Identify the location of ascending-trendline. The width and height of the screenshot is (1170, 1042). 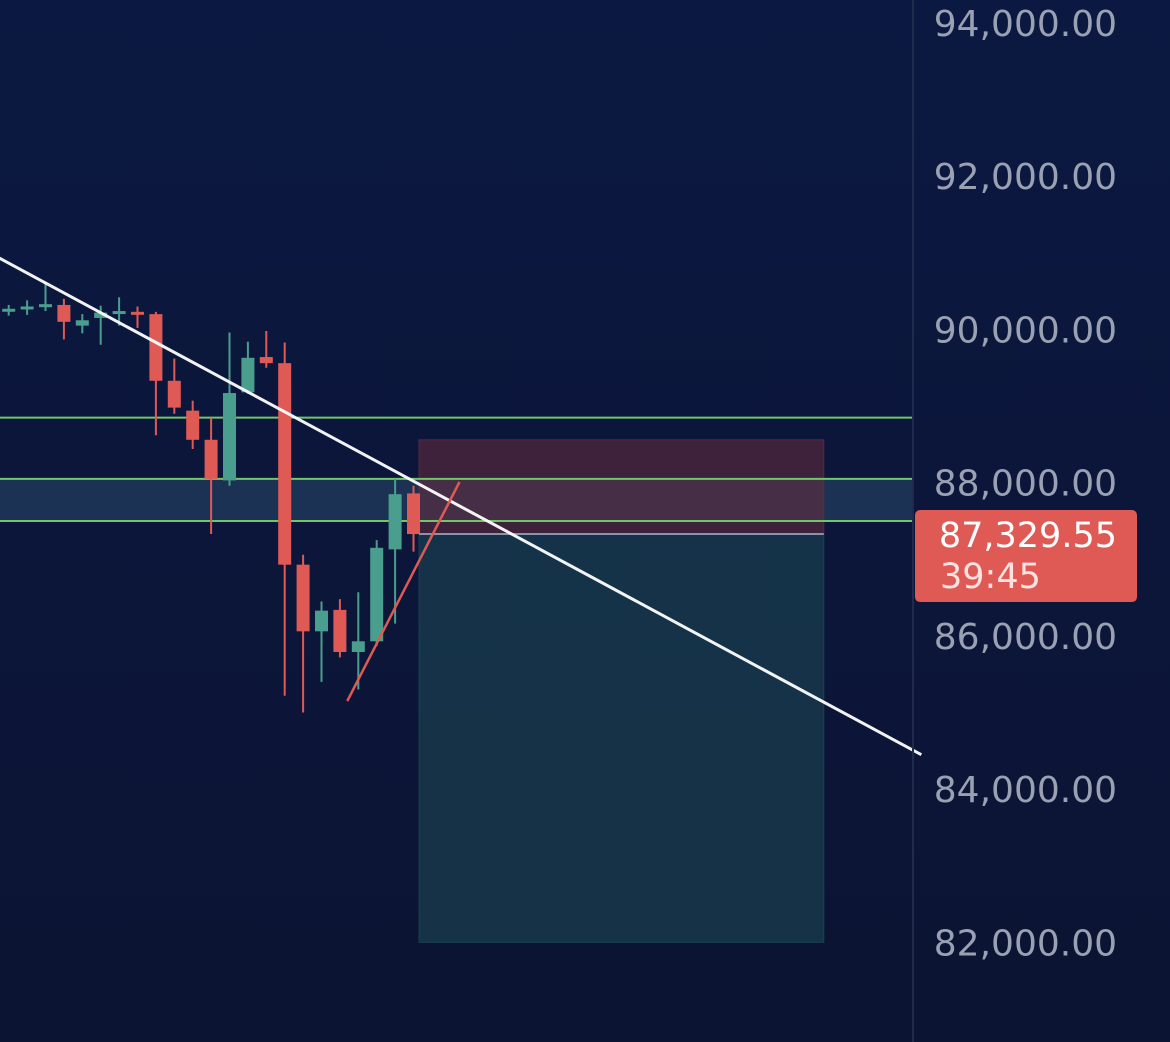
(403, 591).